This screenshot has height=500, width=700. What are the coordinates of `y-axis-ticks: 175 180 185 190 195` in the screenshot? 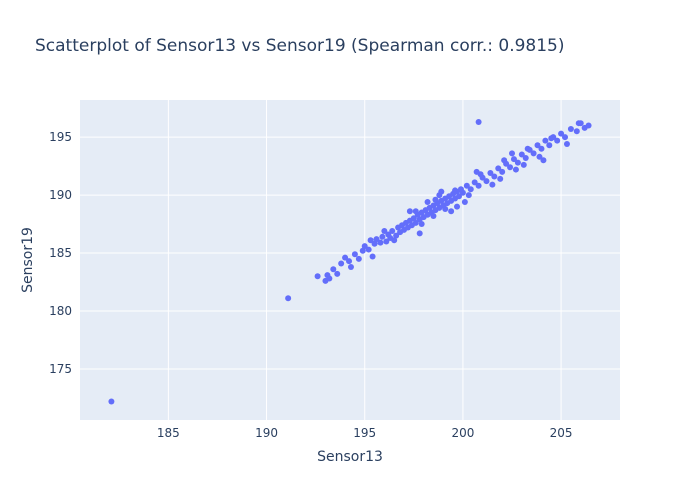 It's located at (60, 253).